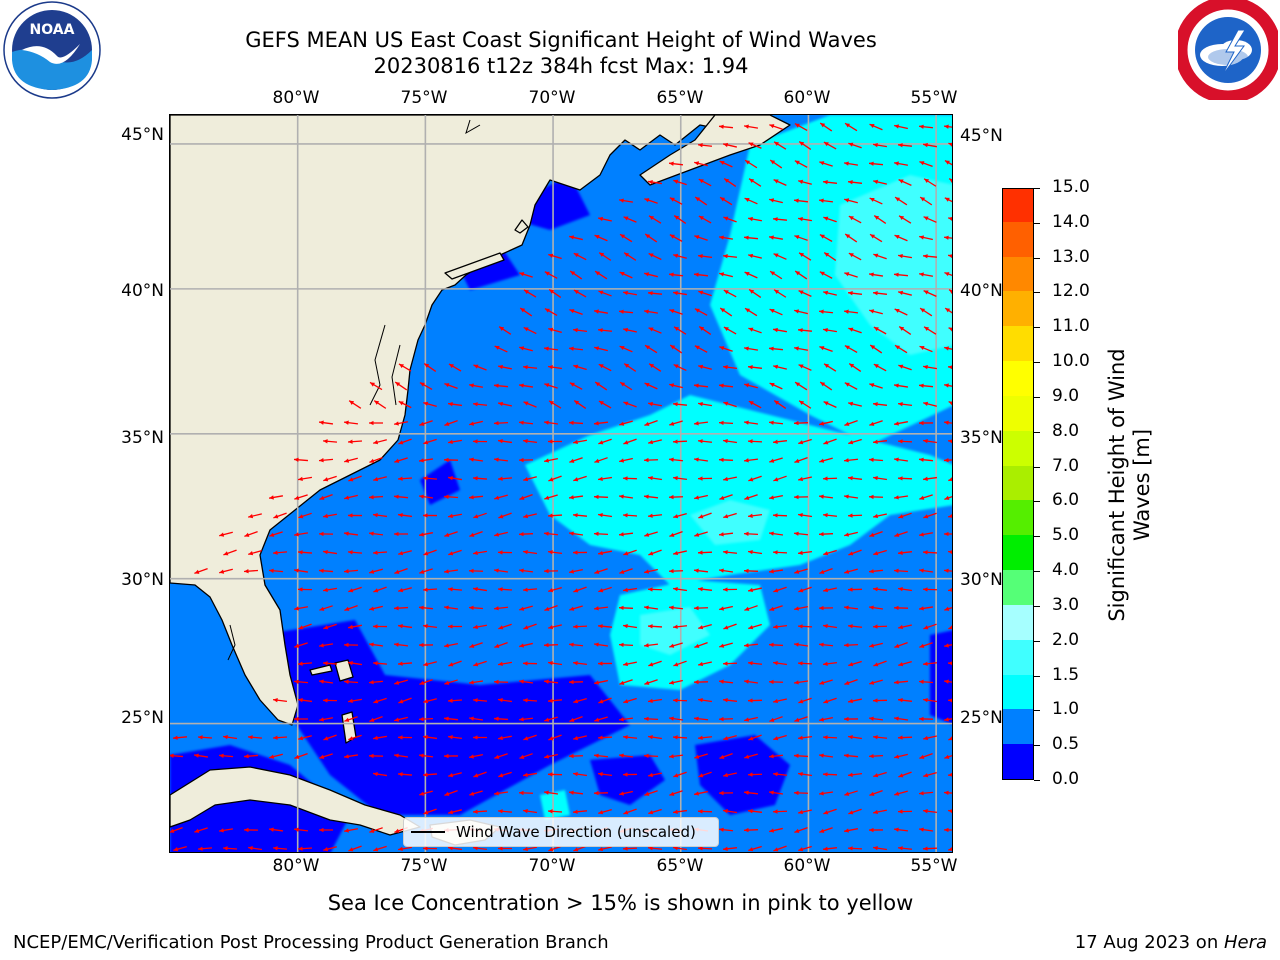 The height and width of the screenshot is (960, 1280). What do you see at coordinates (934, 98) in the screenshot?
I see `lon-tick-top: 55°W` at bounding box center [934, 98].